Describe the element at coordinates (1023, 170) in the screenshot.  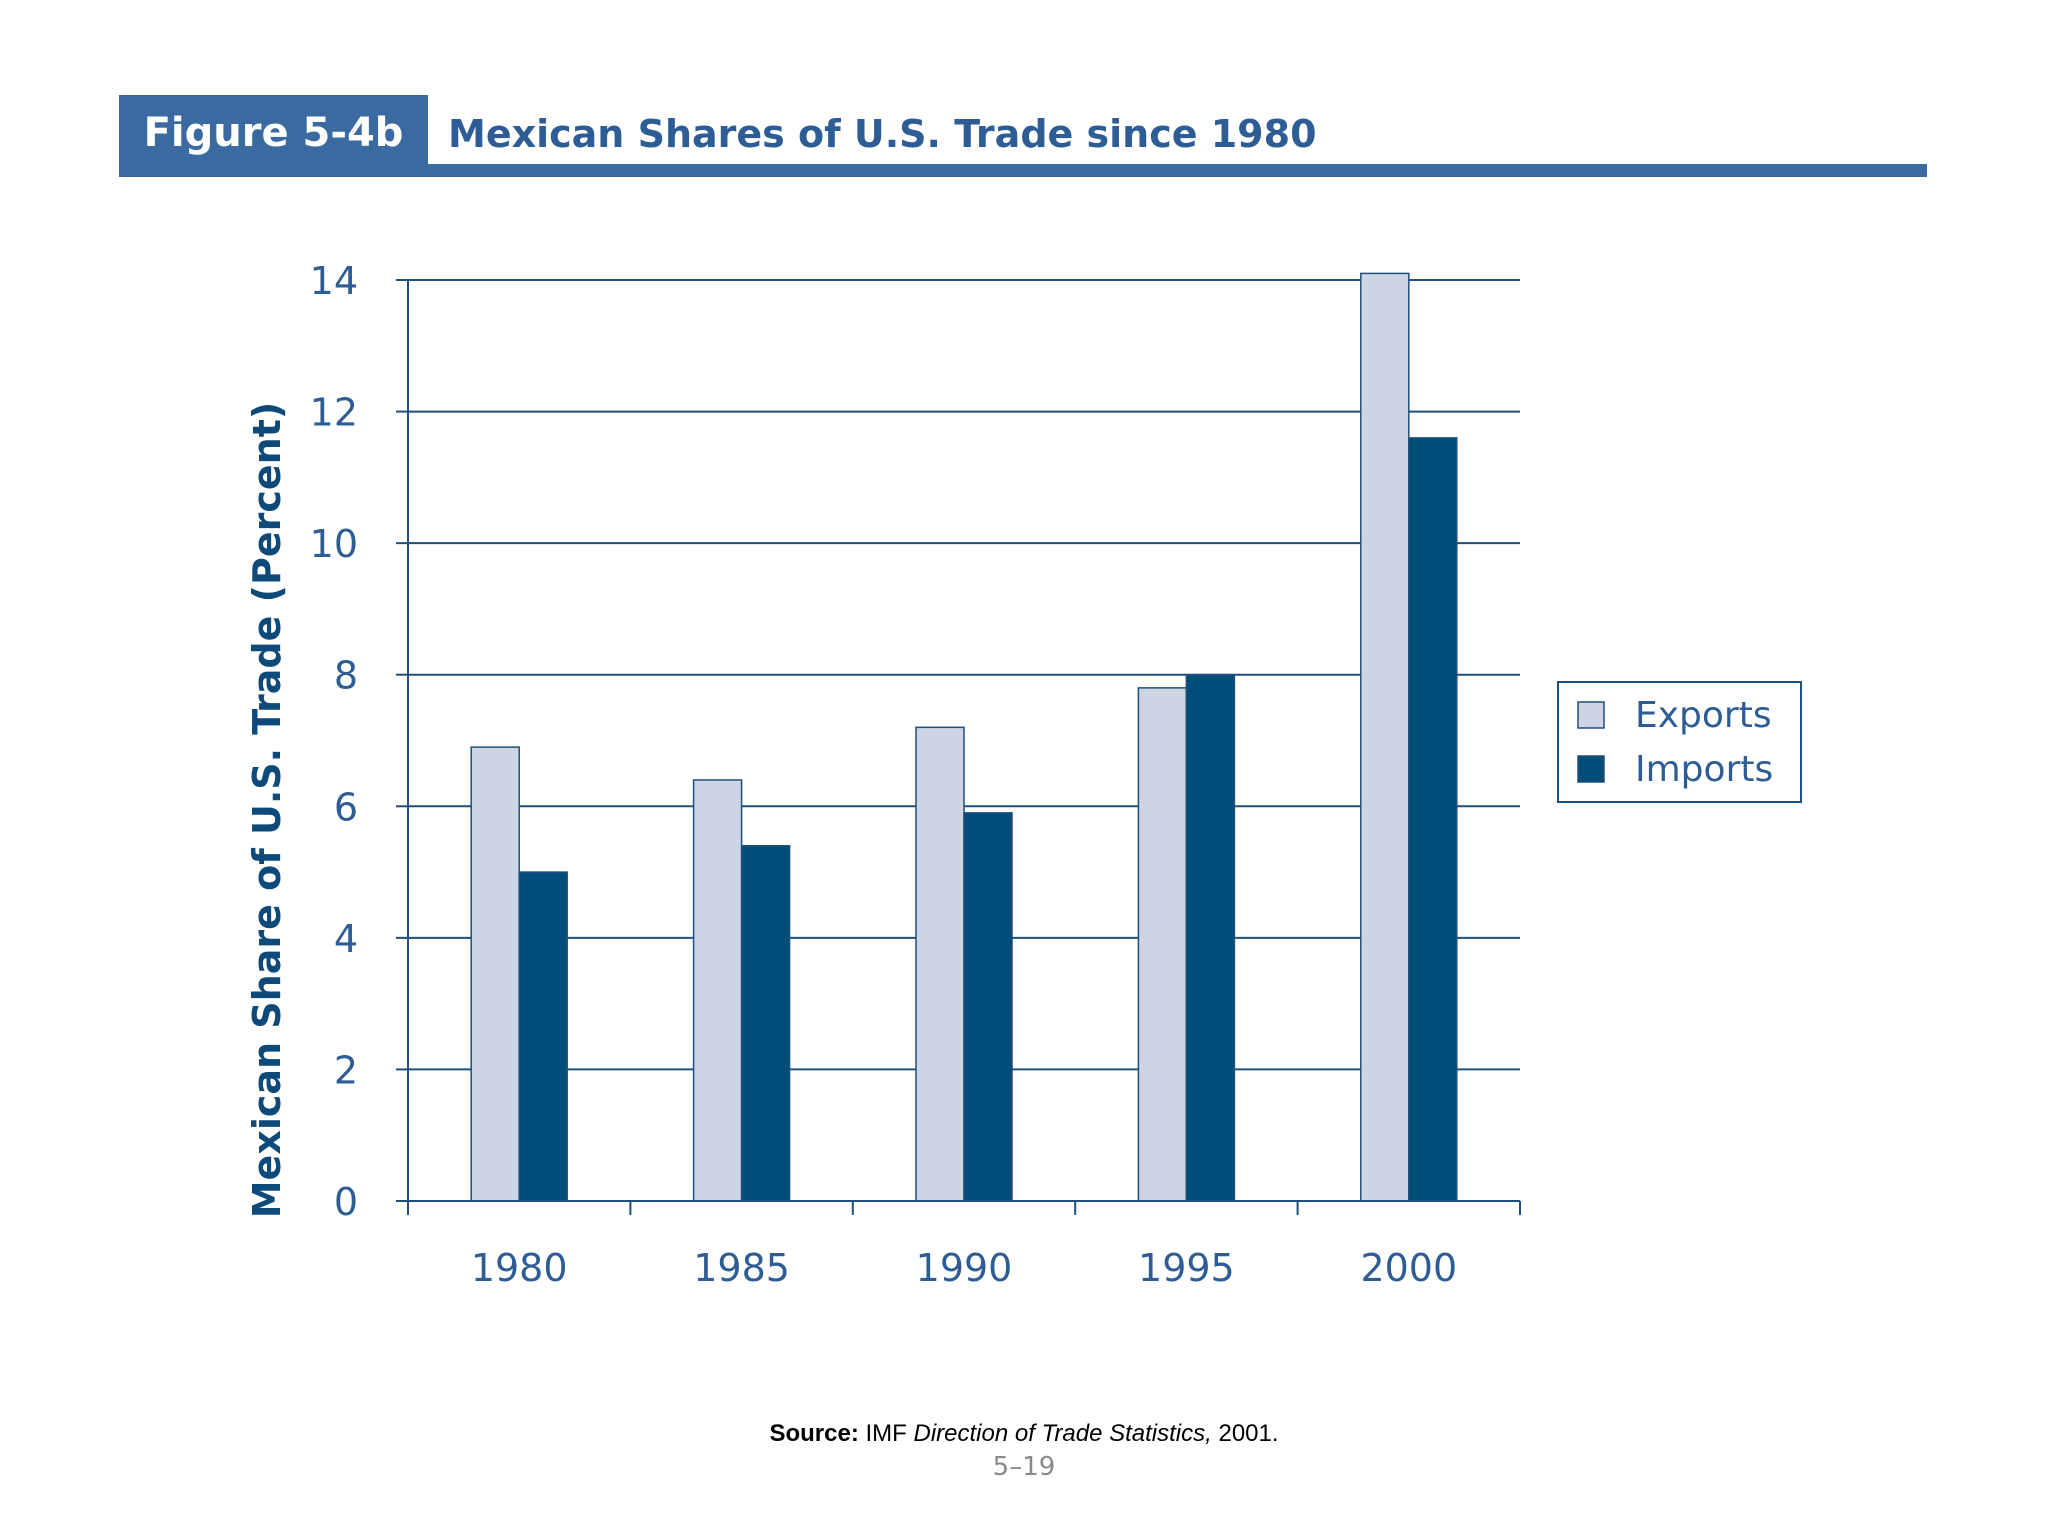
I see `title-rule` at that location.